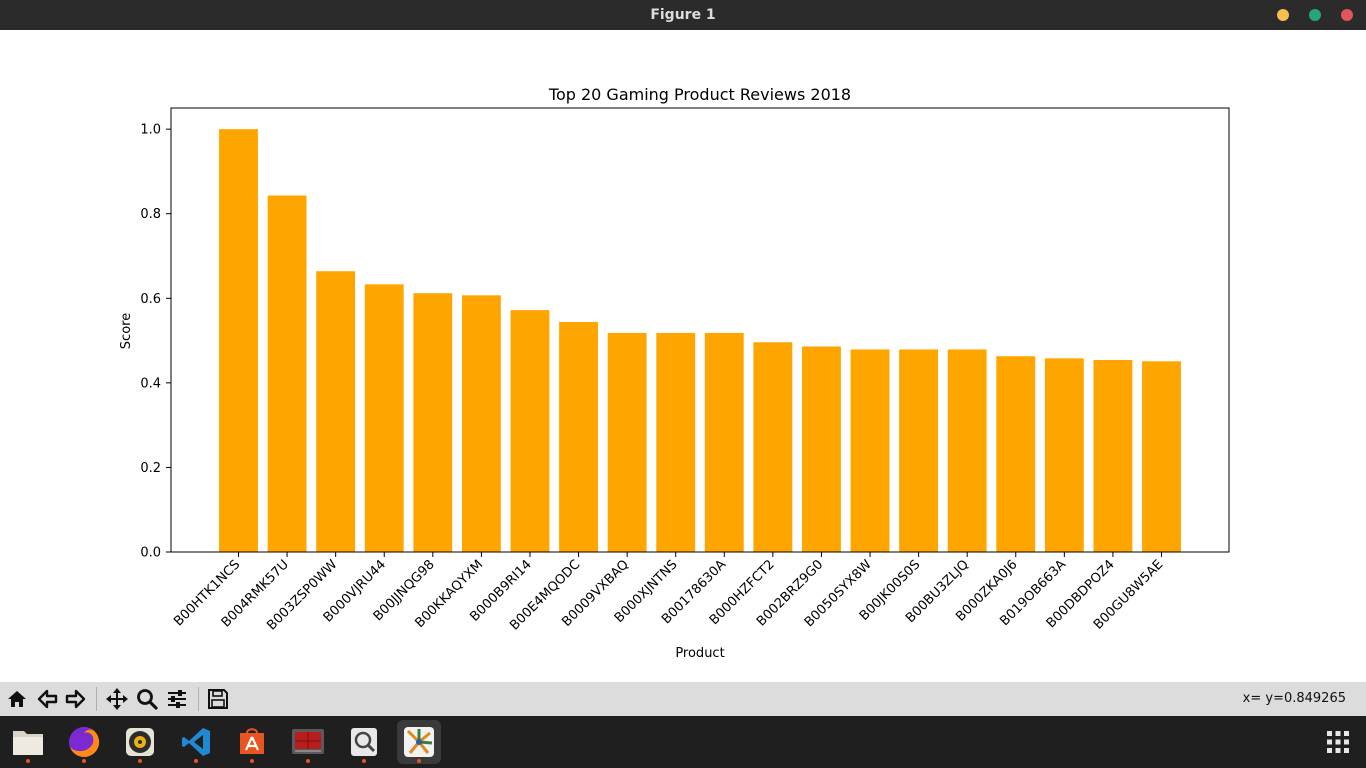 This screenshot has height=768, width=1366. Describe the element at coordinates (308, 742) in the screenshot. I see `system-monitor-icon` at that location.